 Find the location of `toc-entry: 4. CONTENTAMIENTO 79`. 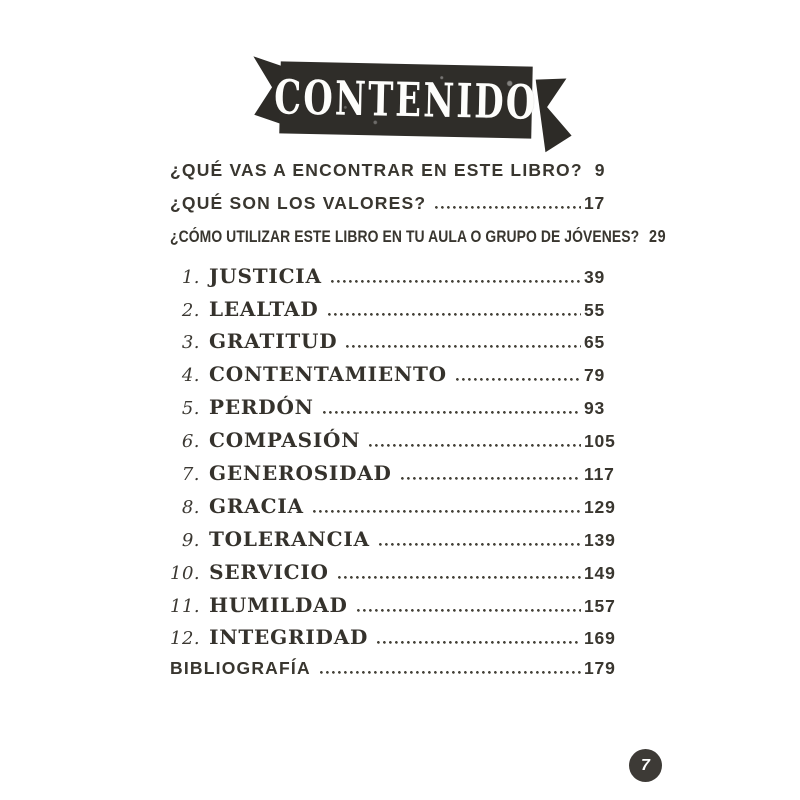

toc-entry: 4. CONTENTAMIENTO 79 is located at coordinates (401, 378).